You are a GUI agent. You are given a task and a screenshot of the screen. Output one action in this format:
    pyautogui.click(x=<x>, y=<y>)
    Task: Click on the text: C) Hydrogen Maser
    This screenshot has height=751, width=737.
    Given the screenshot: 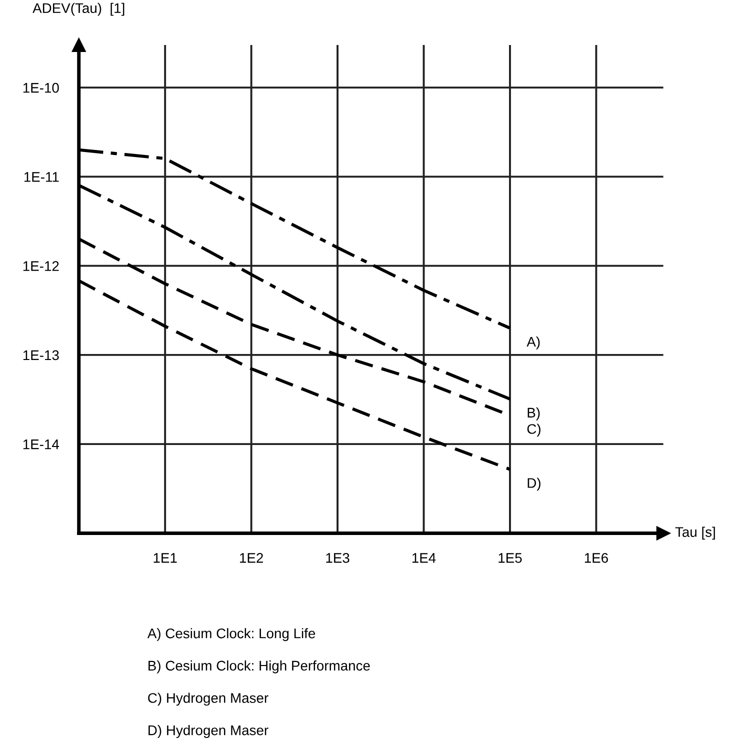 What is the action you would take?
    pyautogui.click(x=208, y=699)
    